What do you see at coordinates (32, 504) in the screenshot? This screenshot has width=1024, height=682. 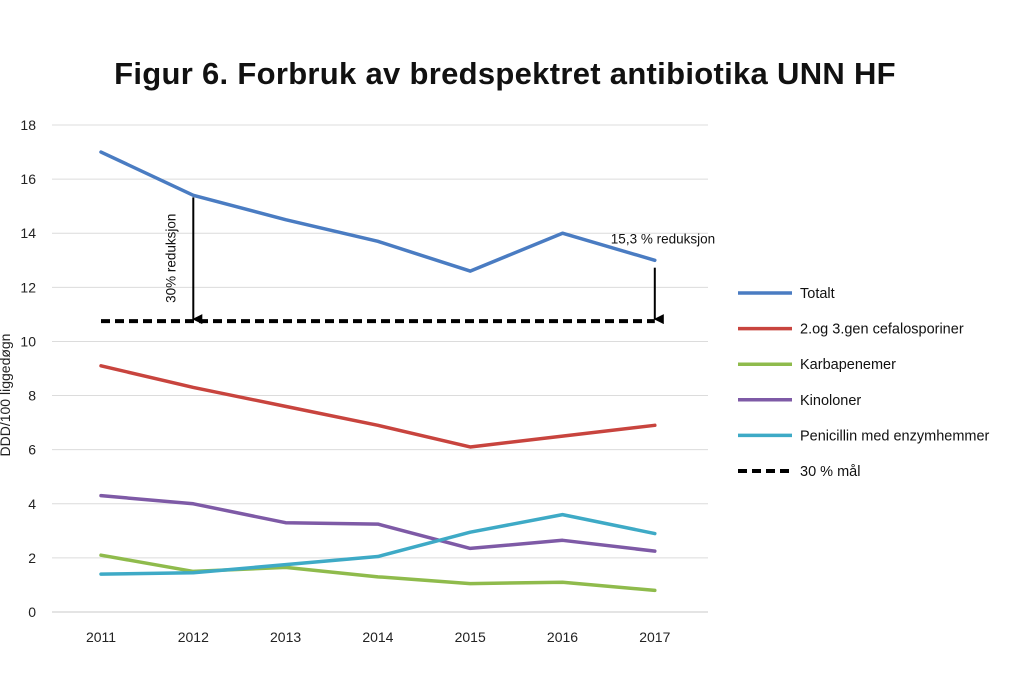 I see `y-tick-label: 4` at bounding box center [32, 504].